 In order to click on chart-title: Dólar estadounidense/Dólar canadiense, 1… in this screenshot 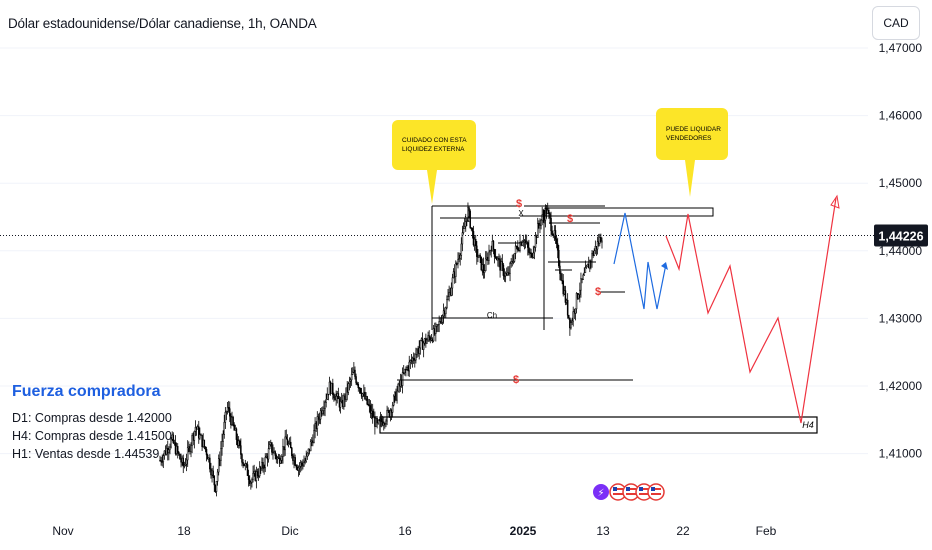, I will do `click(162, 23)`.